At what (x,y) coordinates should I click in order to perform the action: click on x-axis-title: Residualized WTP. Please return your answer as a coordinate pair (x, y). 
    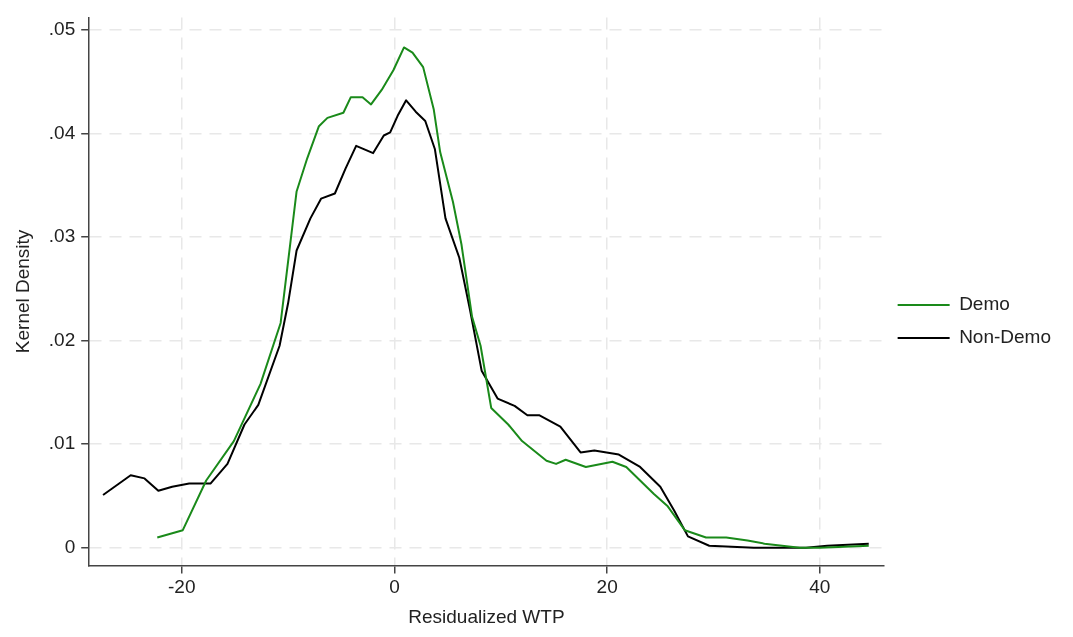
    Looking at the image, I should click on (486, 616).